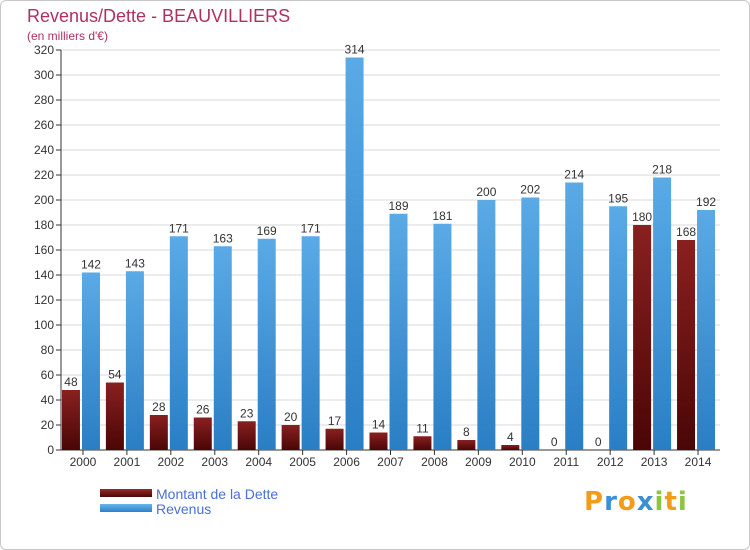 The image size is (750, 550). What do you see at coordinates (618, 198) in the screenshot?
I see `data-label-revenus-2012: 195` at bounding box center [618, 198].